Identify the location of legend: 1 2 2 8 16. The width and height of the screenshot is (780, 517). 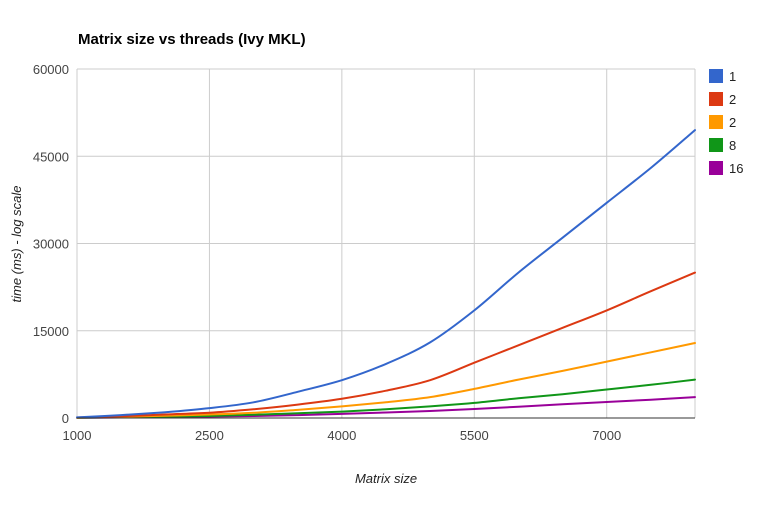
(726, 122).